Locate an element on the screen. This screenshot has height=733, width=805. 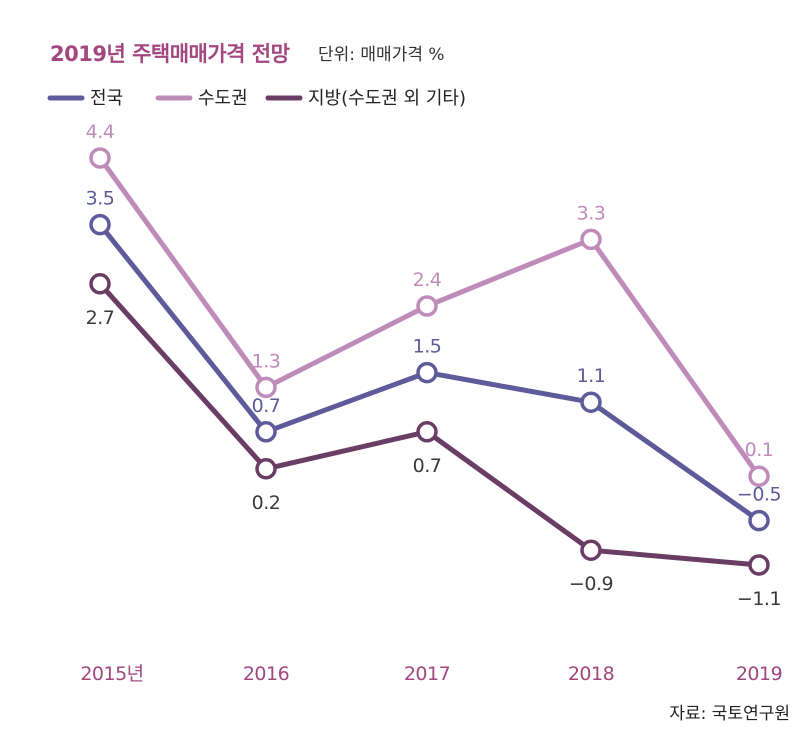
x-tick-label: 2019 is located at coordinates (759, 674).